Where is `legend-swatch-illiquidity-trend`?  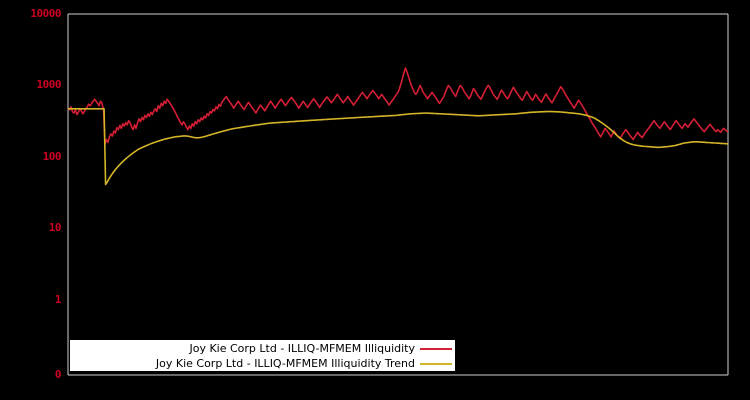 legend-swatch-illiquidity-trend is located at coordinates (436, 364).